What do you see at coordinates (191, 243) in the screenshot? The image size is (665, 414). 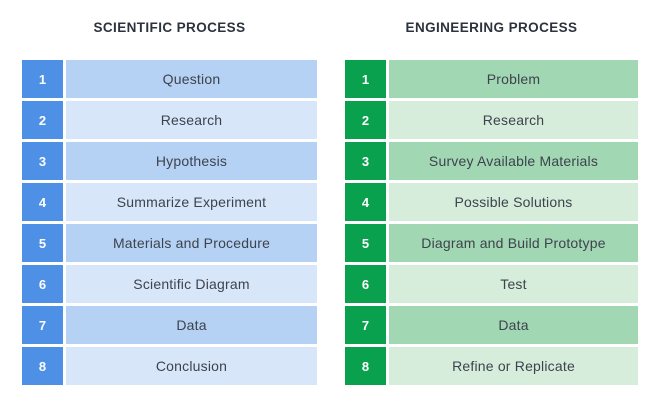 I see `step-label: Materials and Procedure` at bounding box center [191, 243].